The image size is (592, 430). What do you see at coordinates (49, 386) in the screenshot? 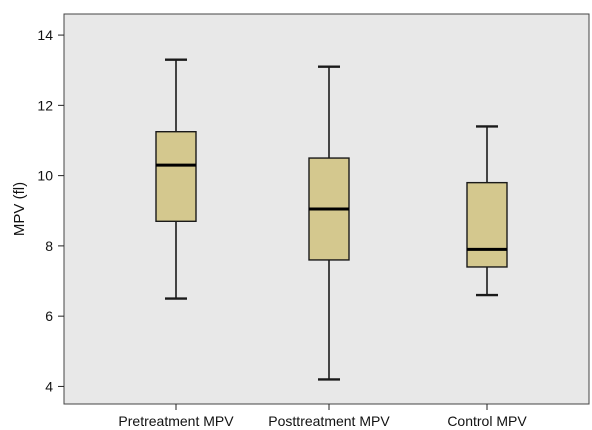
I see `y-tick-label: 4` at bounding box center [49, 386].